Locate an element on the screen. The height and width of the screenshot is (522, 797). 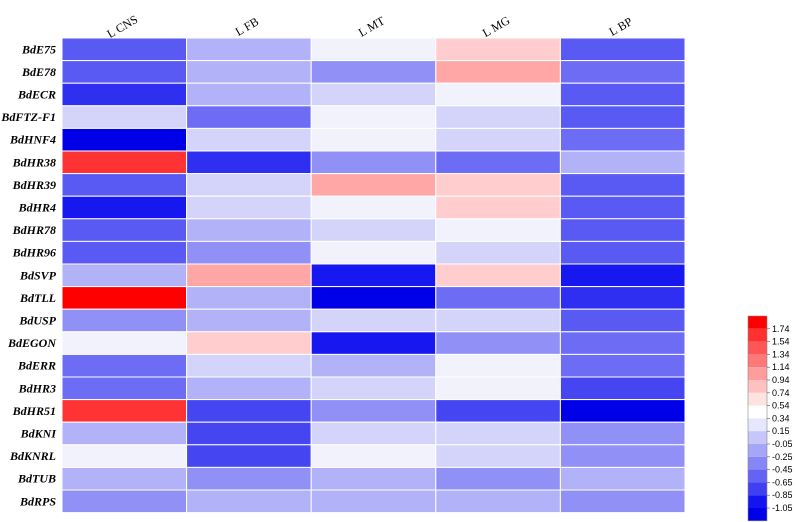
cell-bdhr39-l-mt is located at coordinates (373, 185).